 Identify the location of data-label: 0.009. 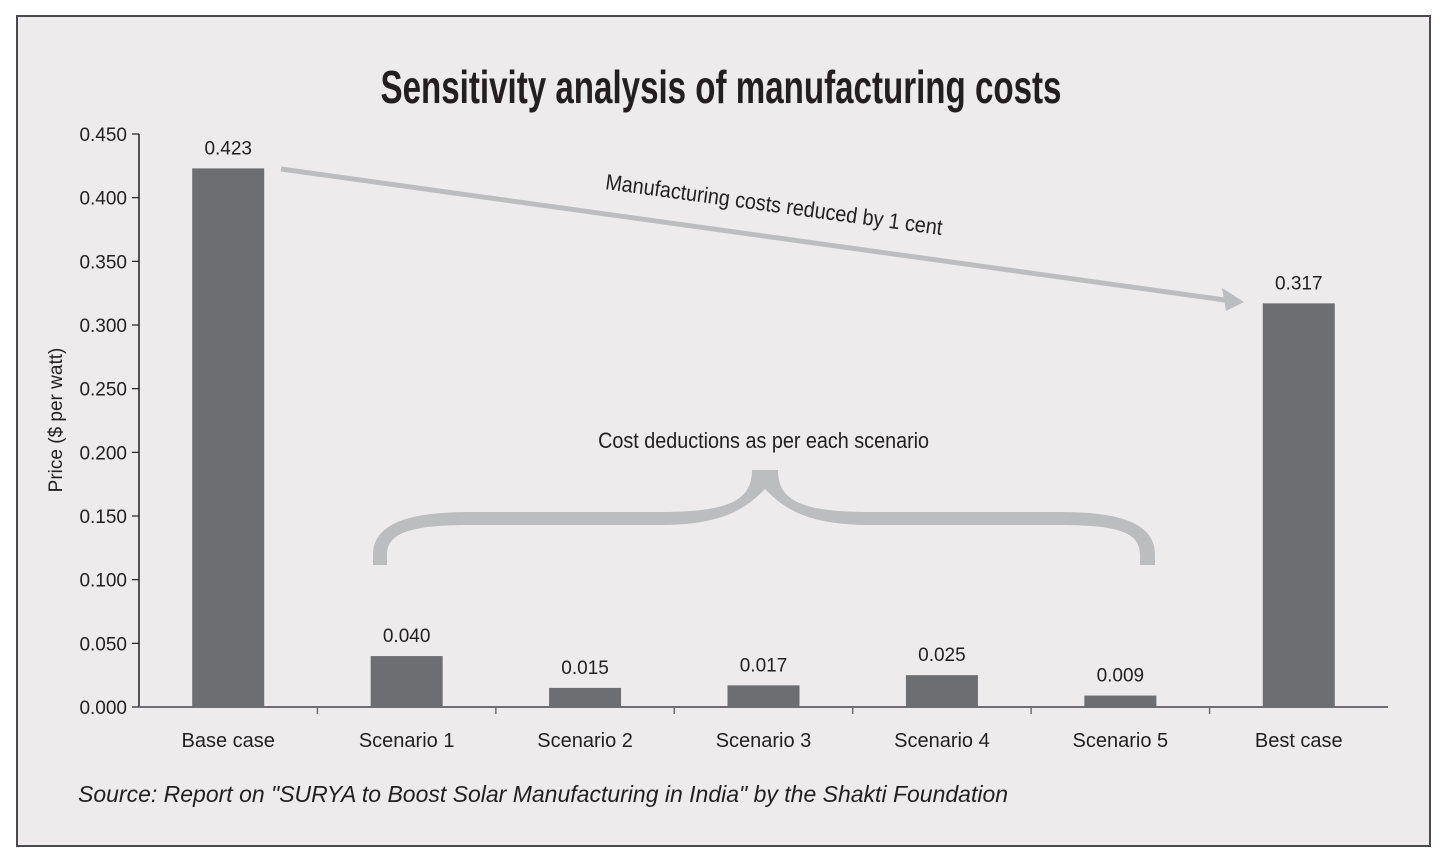
(1121, 676).